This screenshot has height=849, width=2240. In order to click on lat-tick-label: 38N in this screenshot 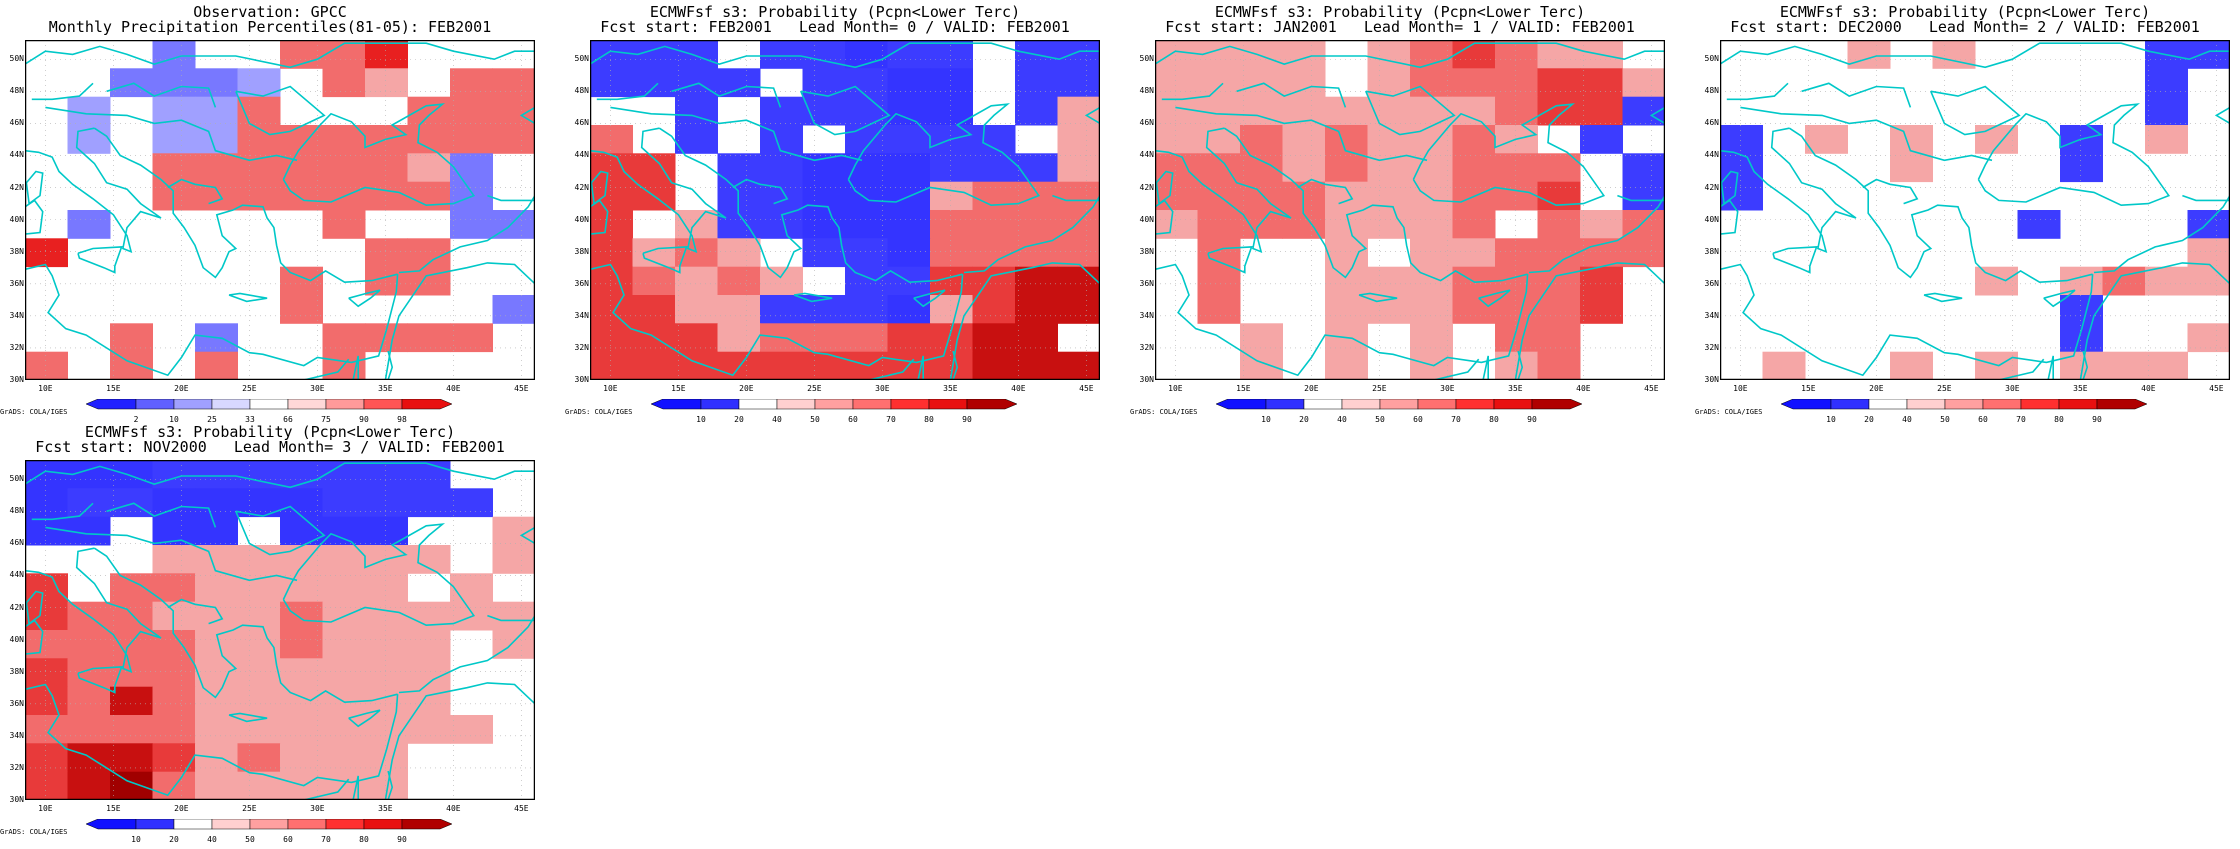, I will do `click(1711, 251)`.